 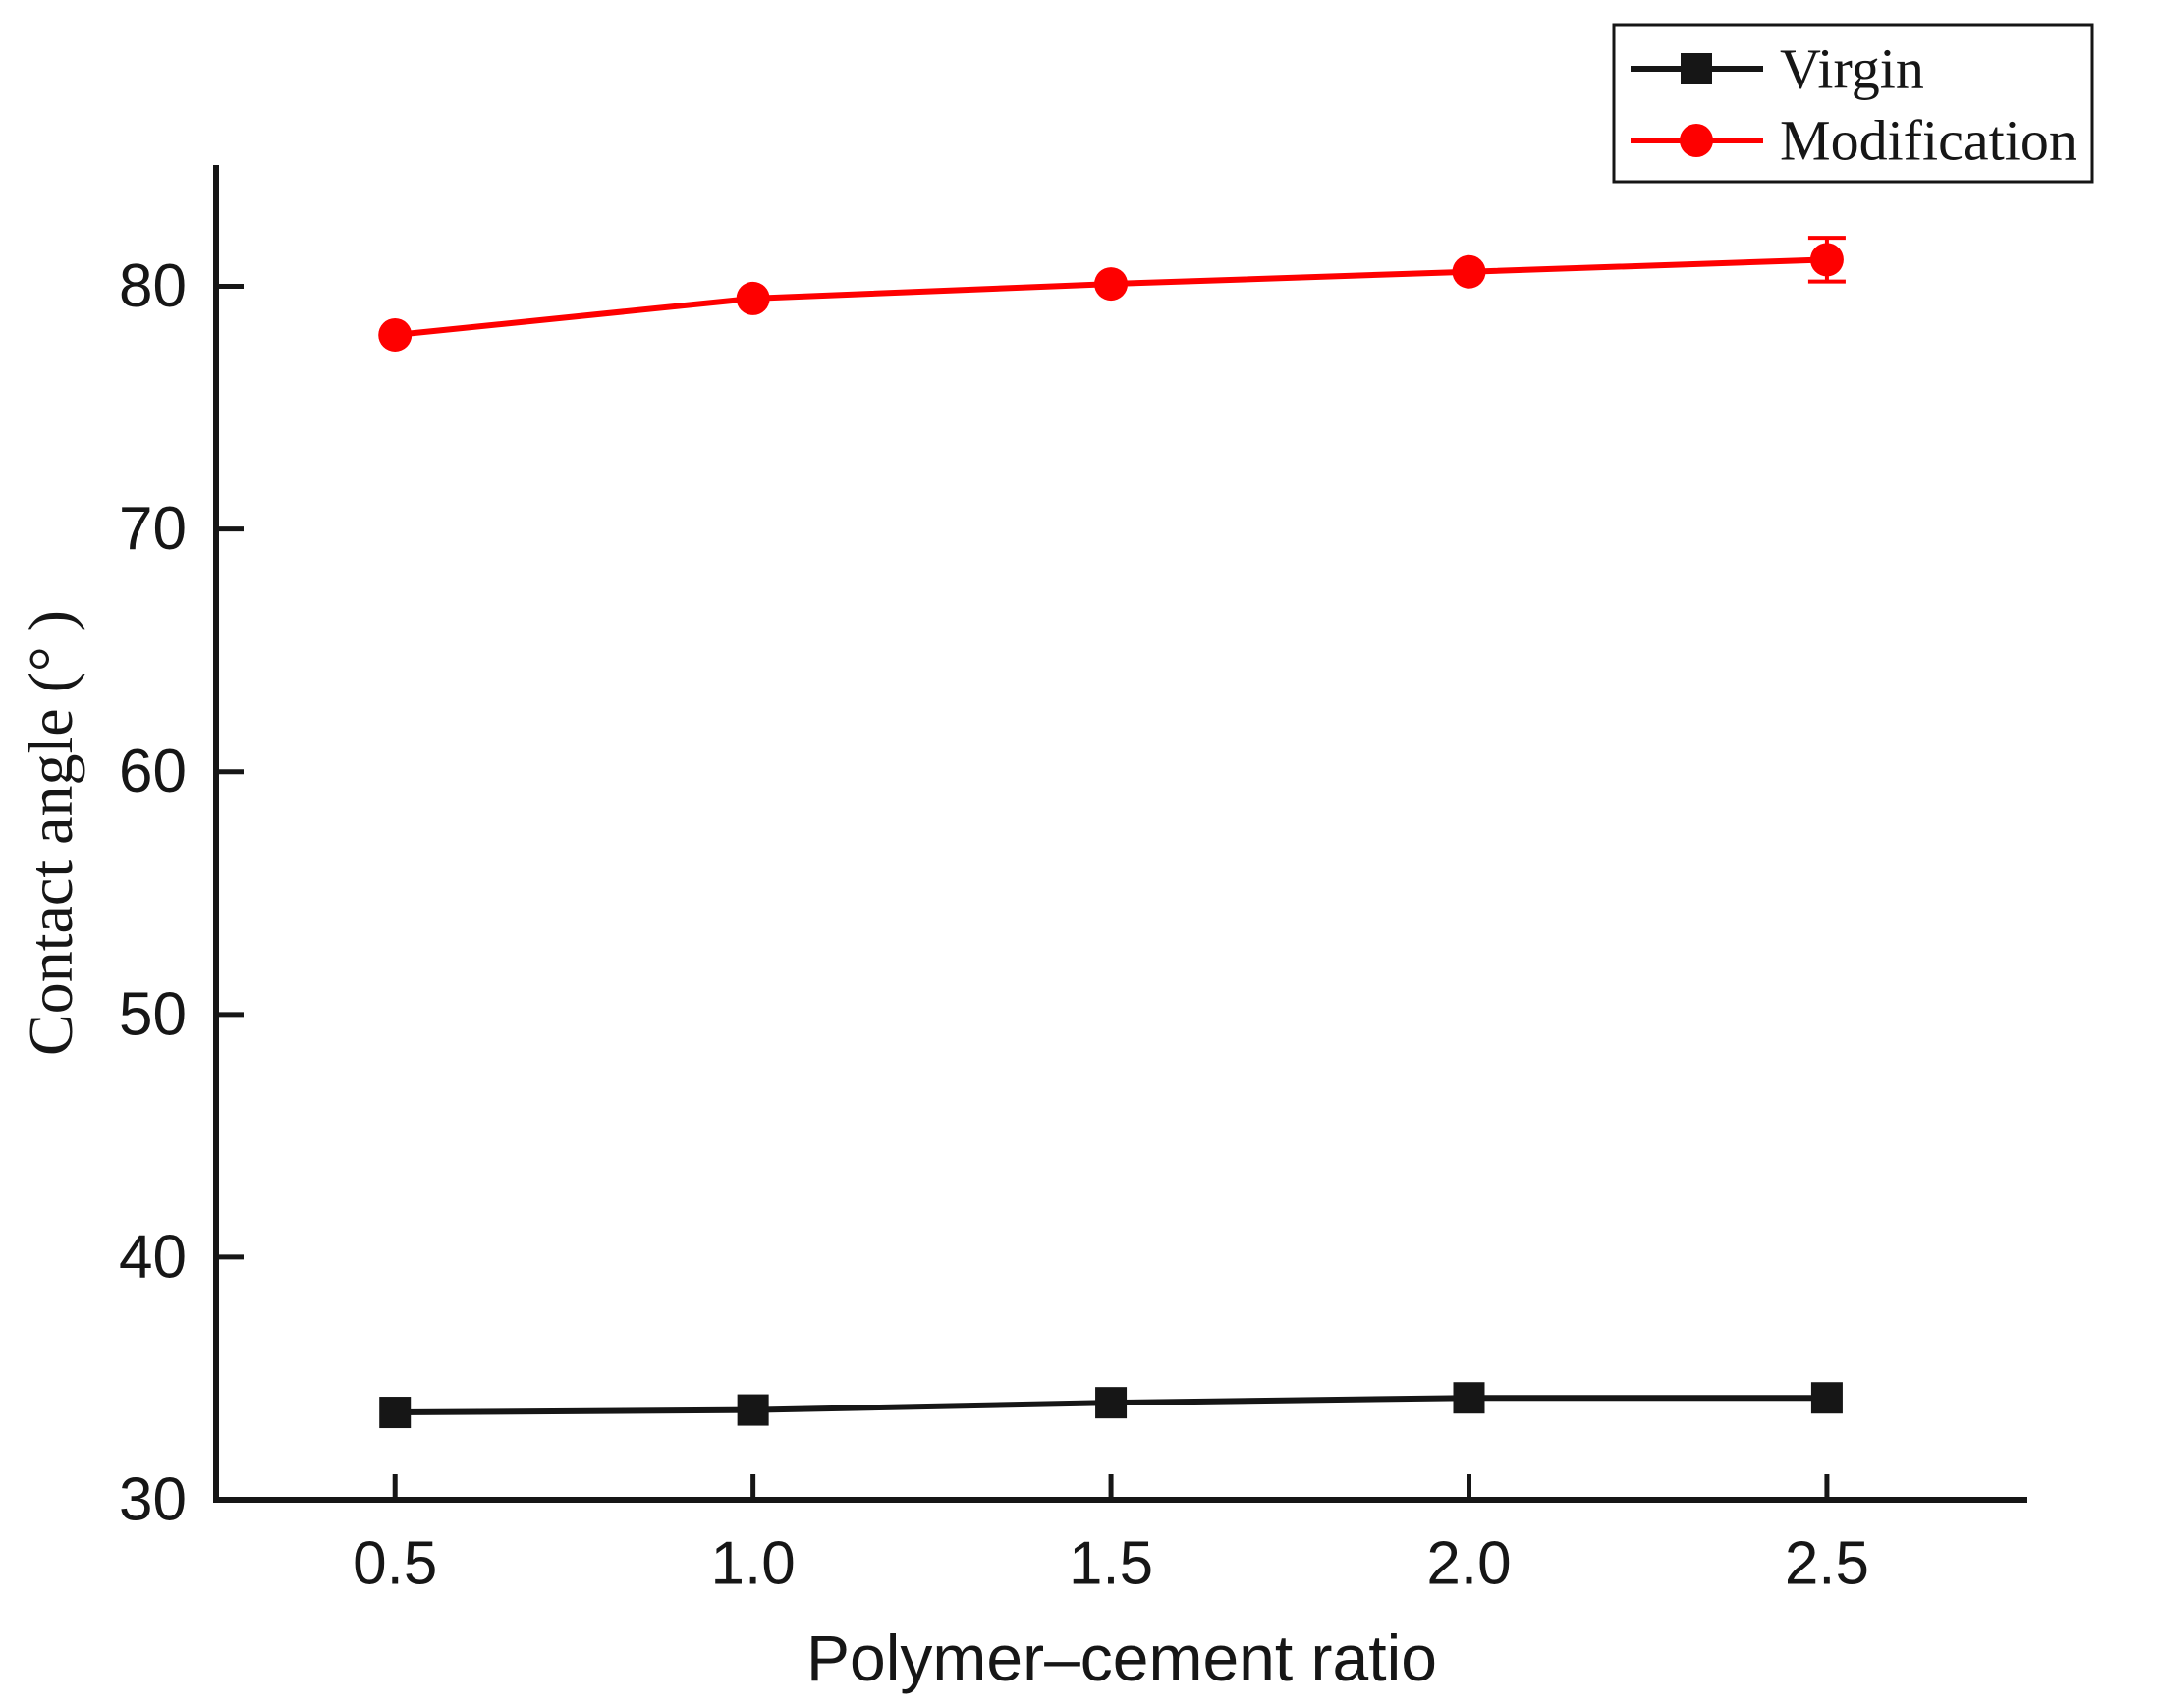 What do you see at coordinates (153, 771) in the screenshot?
I see `y-tick-label: 60` at bounding box center [153, 771].